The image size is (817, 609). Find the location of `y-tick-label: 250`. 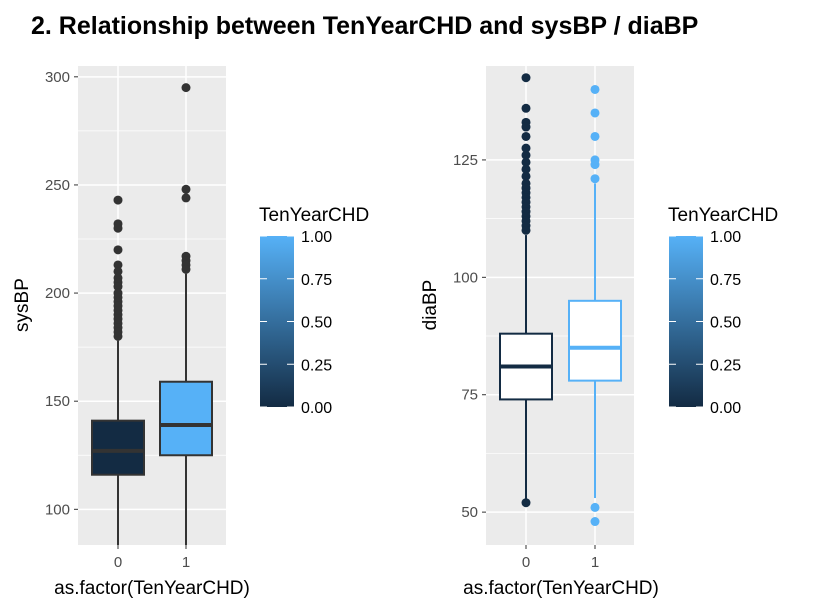

y-tick-label: 250 is located at coordinates (57, 185).